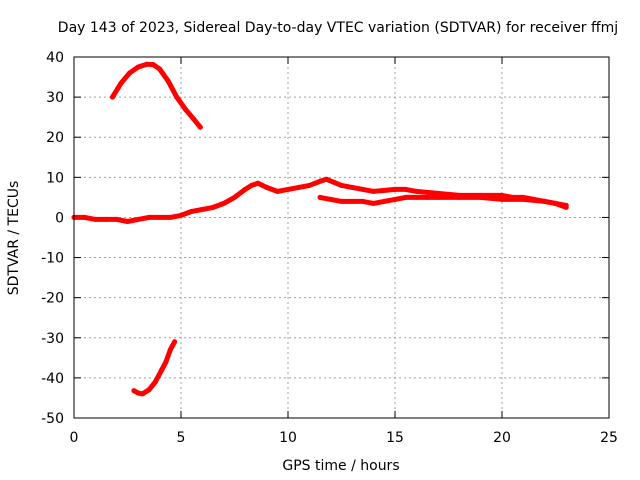 The width and height of the screenshot is (640, 480). I want to click on x-tick-label: 10, so click(288, 438).